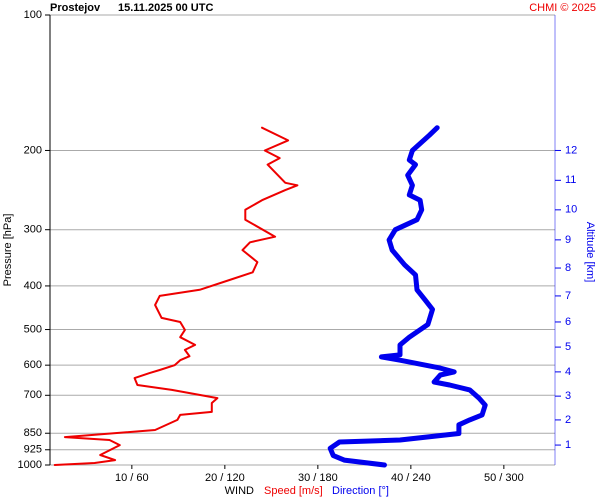 The height and width of the screenshot is (500, 600). What do you see at coordinates (568, 347) in the screenshot?
I see `y2-tick-label: 5` at bounding box center [568, 347].